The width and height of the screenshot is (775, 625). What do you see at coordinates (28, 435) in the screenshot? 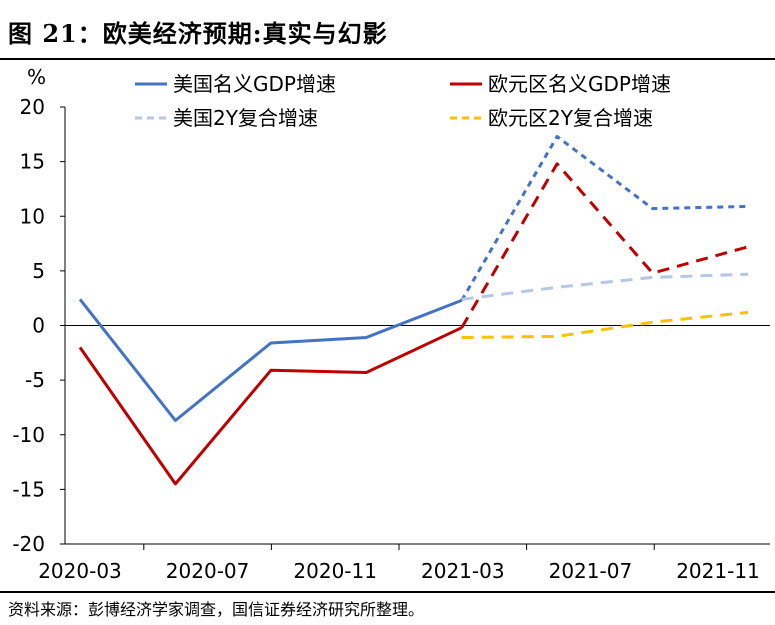
I see `y-tick-label: -10` at bounding box center [28, 435].